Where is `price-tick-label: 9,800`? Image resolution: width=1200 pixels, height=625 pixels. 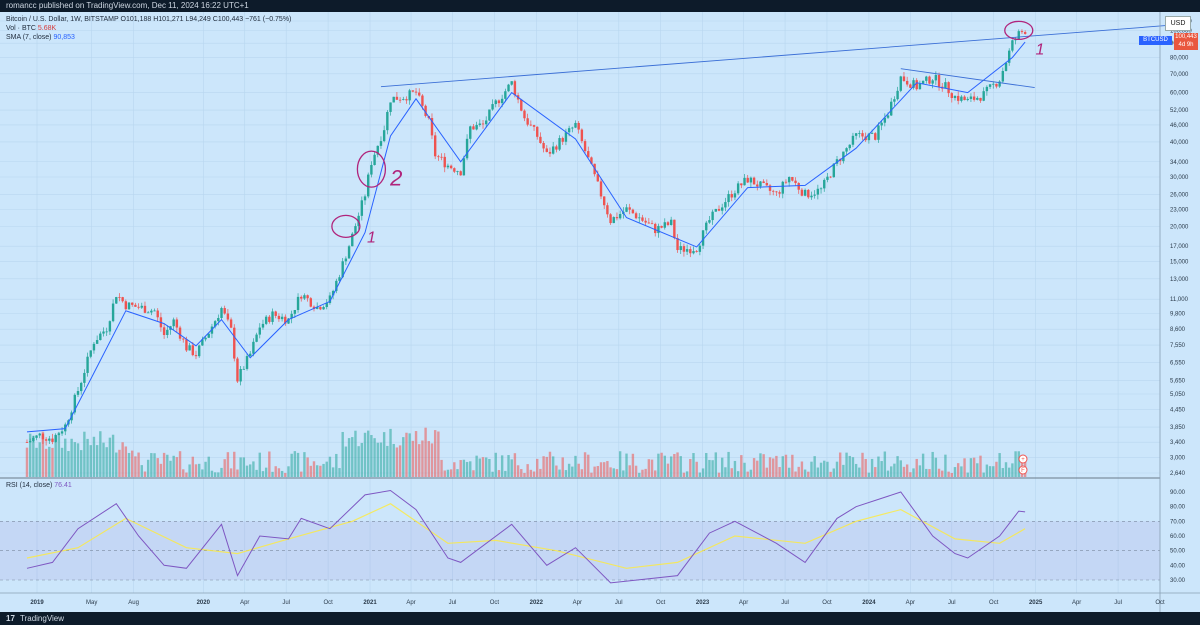
price-tick-label: 9,800 is located at coordinates (1178, 314).